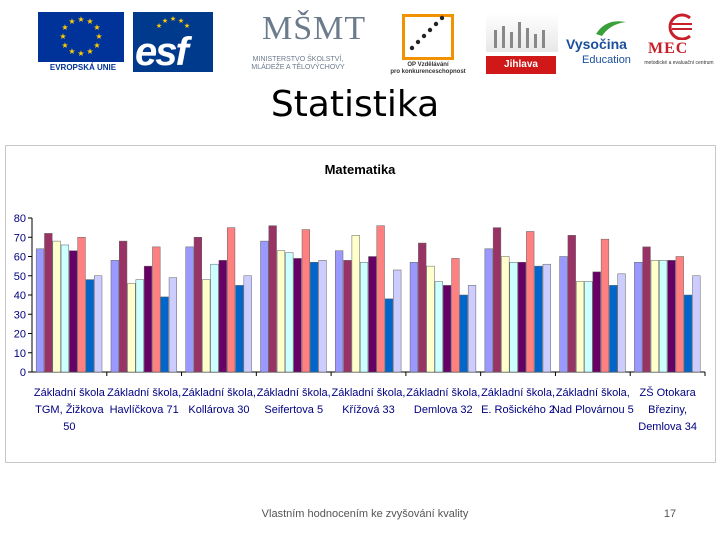 This screenshot has width=720, height=540. I want to click on opvk-logo: OP Vzdělávání pro konkurenceschopnost, so click(428, 42).